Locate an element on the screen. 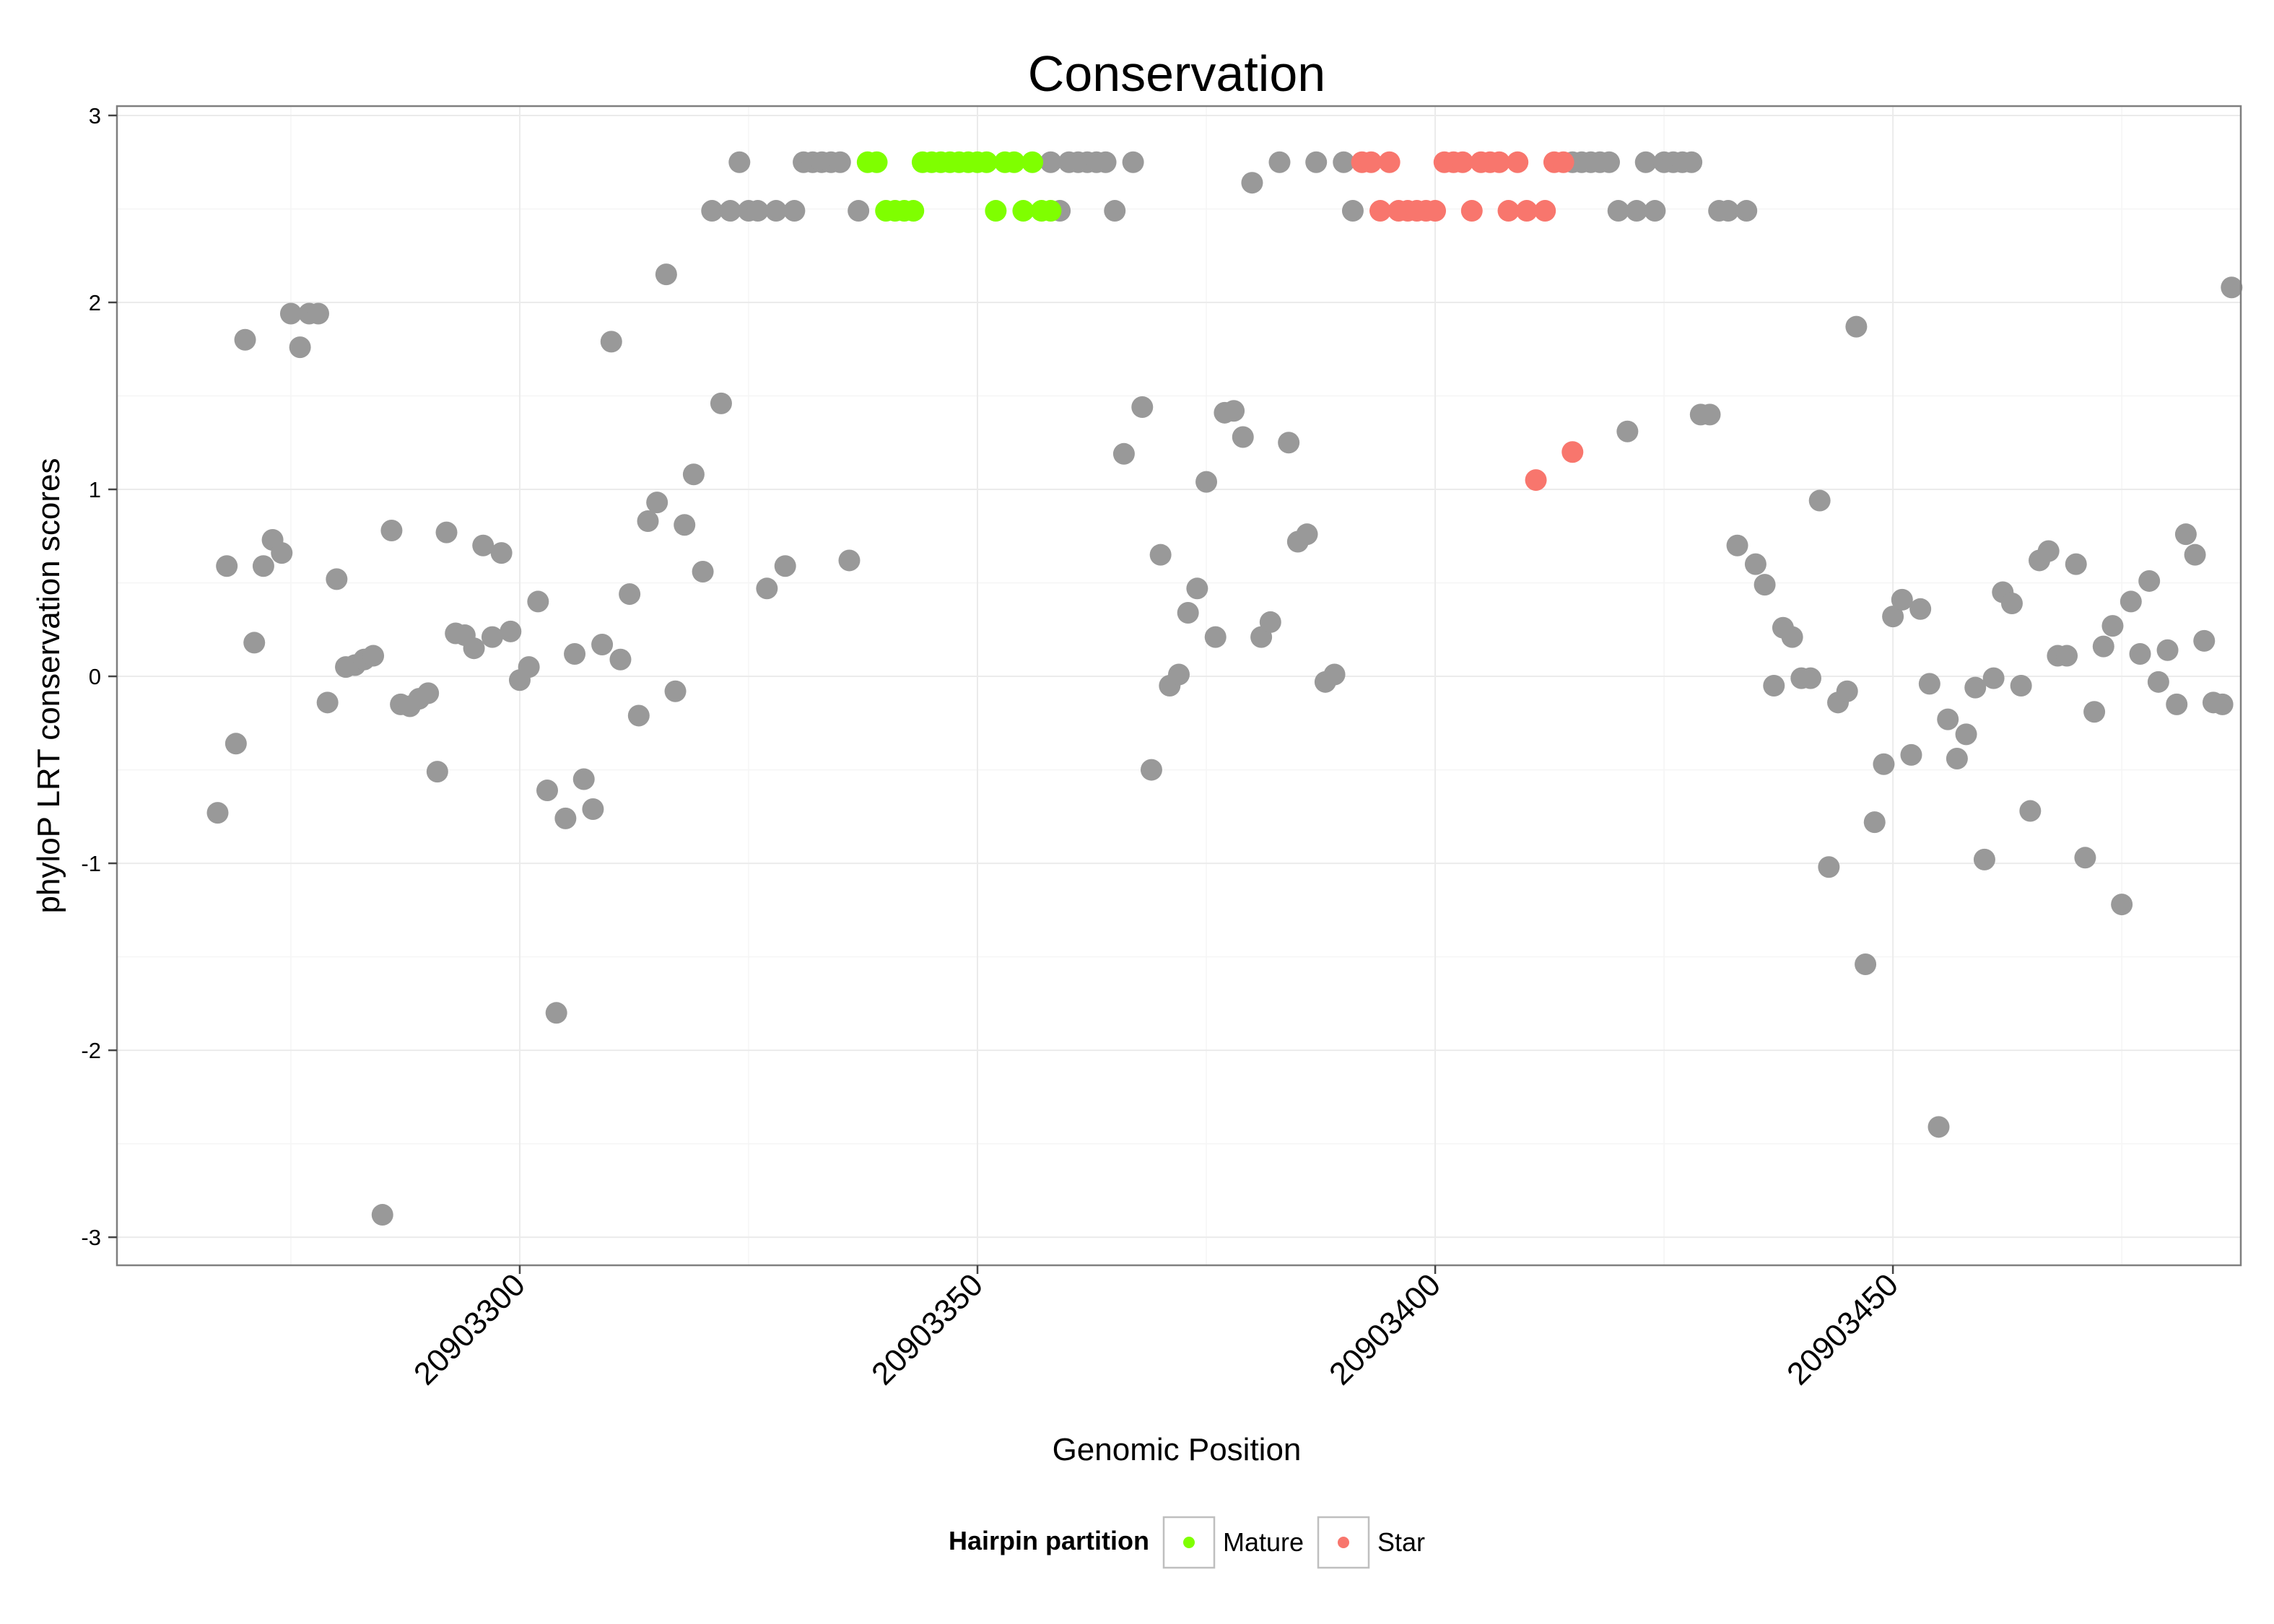 This screenshot has width=2274, height=1624. chart-title: Conservation is located at coordinates (1176, 73).